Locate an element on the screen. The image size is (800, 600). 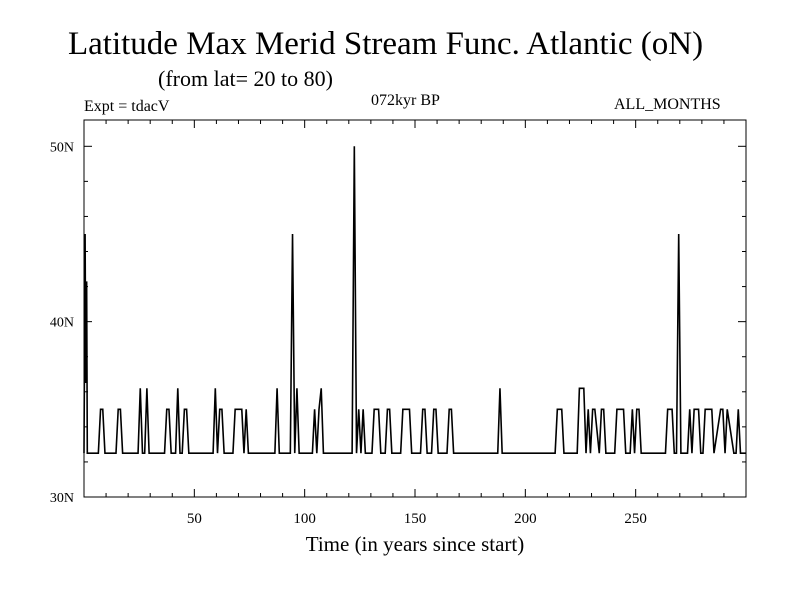
experiment-label: Expt = tdacV is located at coordinates (127, 106).